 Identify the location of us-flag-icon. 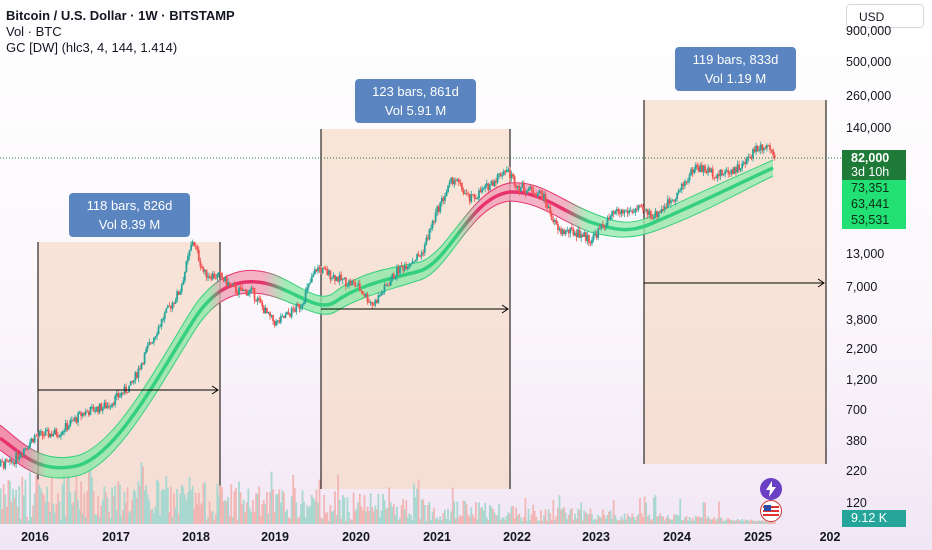
(771, 511).